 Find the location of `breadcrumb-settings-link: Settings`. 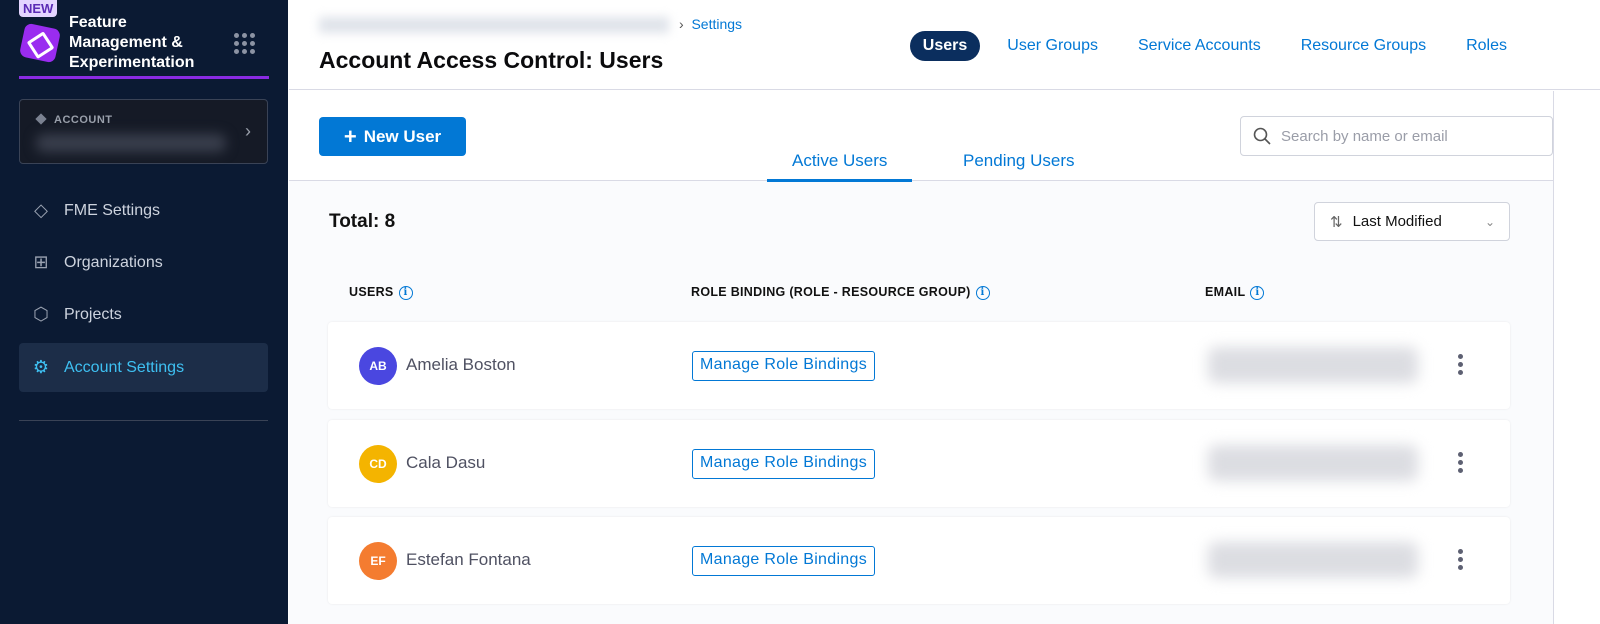

breadcrumb-settings-link: Settings is located at coordinates (717, 24).